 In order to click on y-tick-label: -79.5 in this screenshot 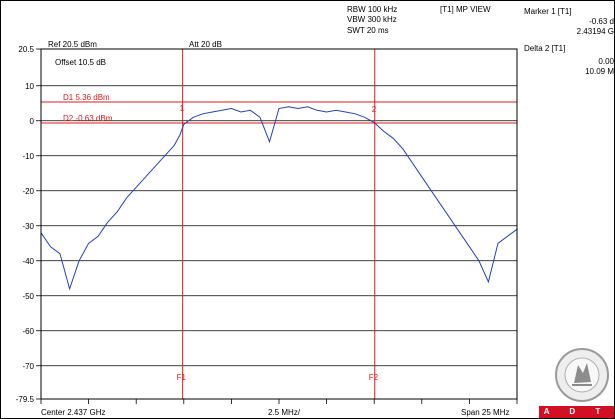, I will do `click(25, 399)`.